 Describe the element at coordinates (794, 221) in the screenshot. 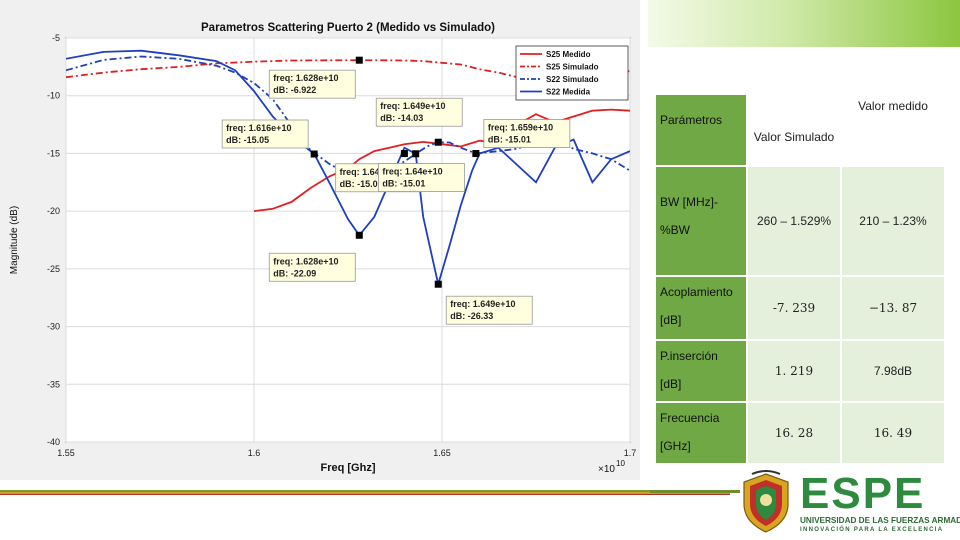

I see `row-sim-value: 260 – 1.529%` at that location.